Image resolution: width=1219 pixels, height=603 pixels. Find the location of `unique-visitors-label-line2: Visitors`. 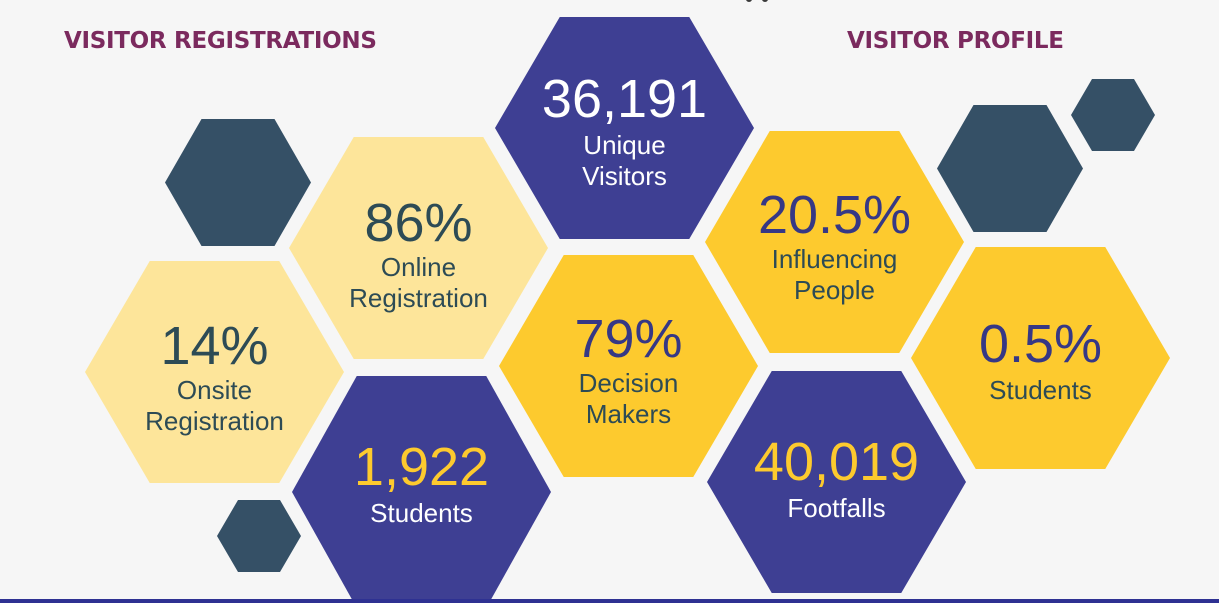

unique-visitors-label-line2: Visitors is located at coordinates (624, 176).